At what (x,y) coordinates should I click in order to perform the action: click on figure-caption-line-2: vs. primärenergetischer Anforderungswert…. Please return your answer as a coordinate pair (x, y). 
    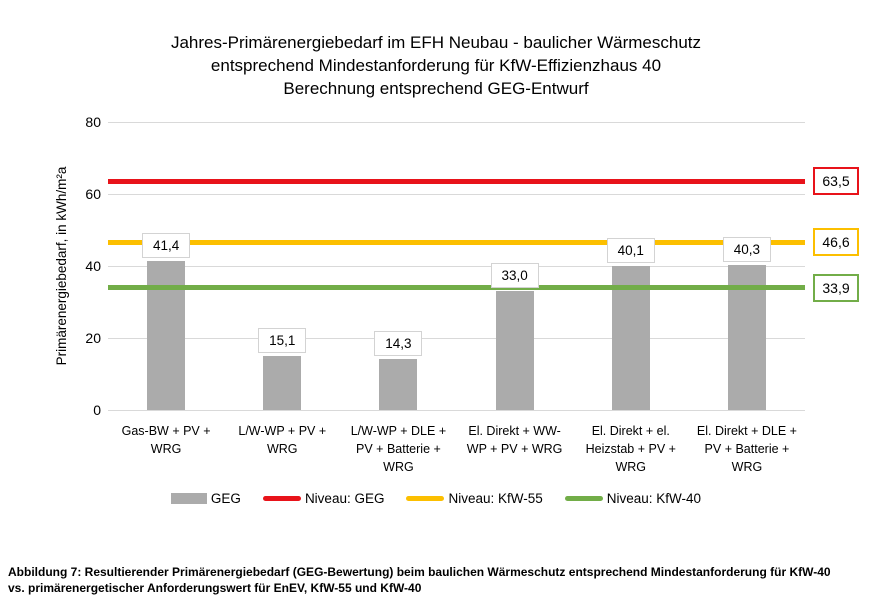
    Looking at the image, I should click on (215, 588).